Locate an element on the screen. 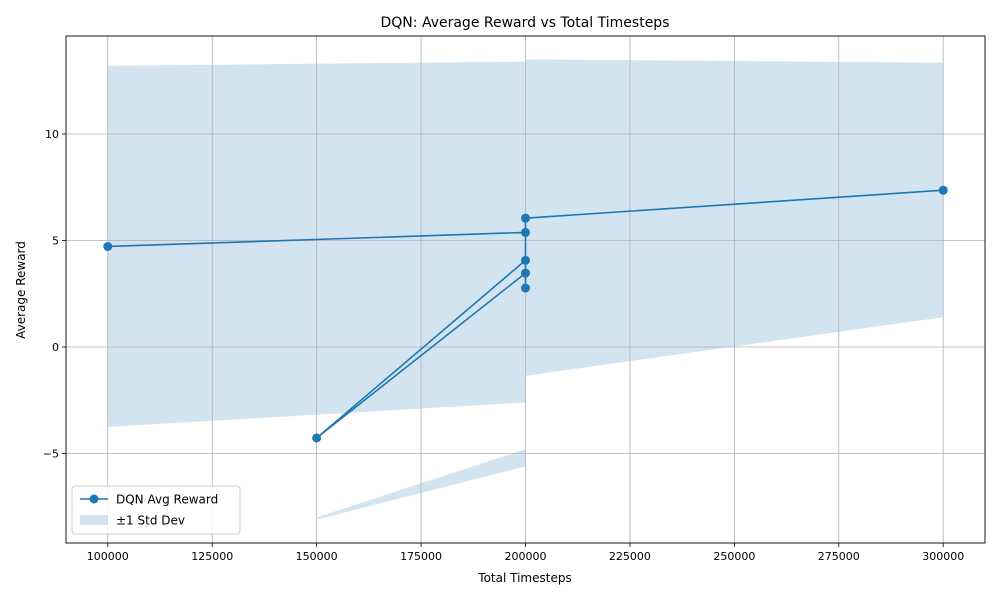 This screenshot has height=600, width=1000. y-tick-label: 0 is located at coordinates (55, 347).